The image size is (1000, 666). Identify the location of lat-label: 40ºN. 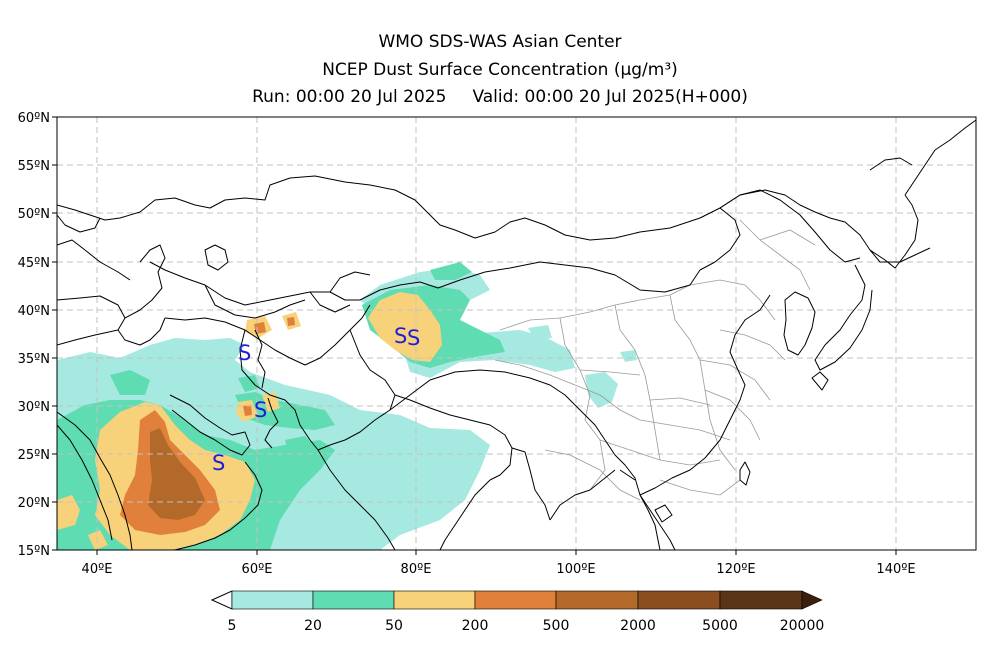
(34, 311).